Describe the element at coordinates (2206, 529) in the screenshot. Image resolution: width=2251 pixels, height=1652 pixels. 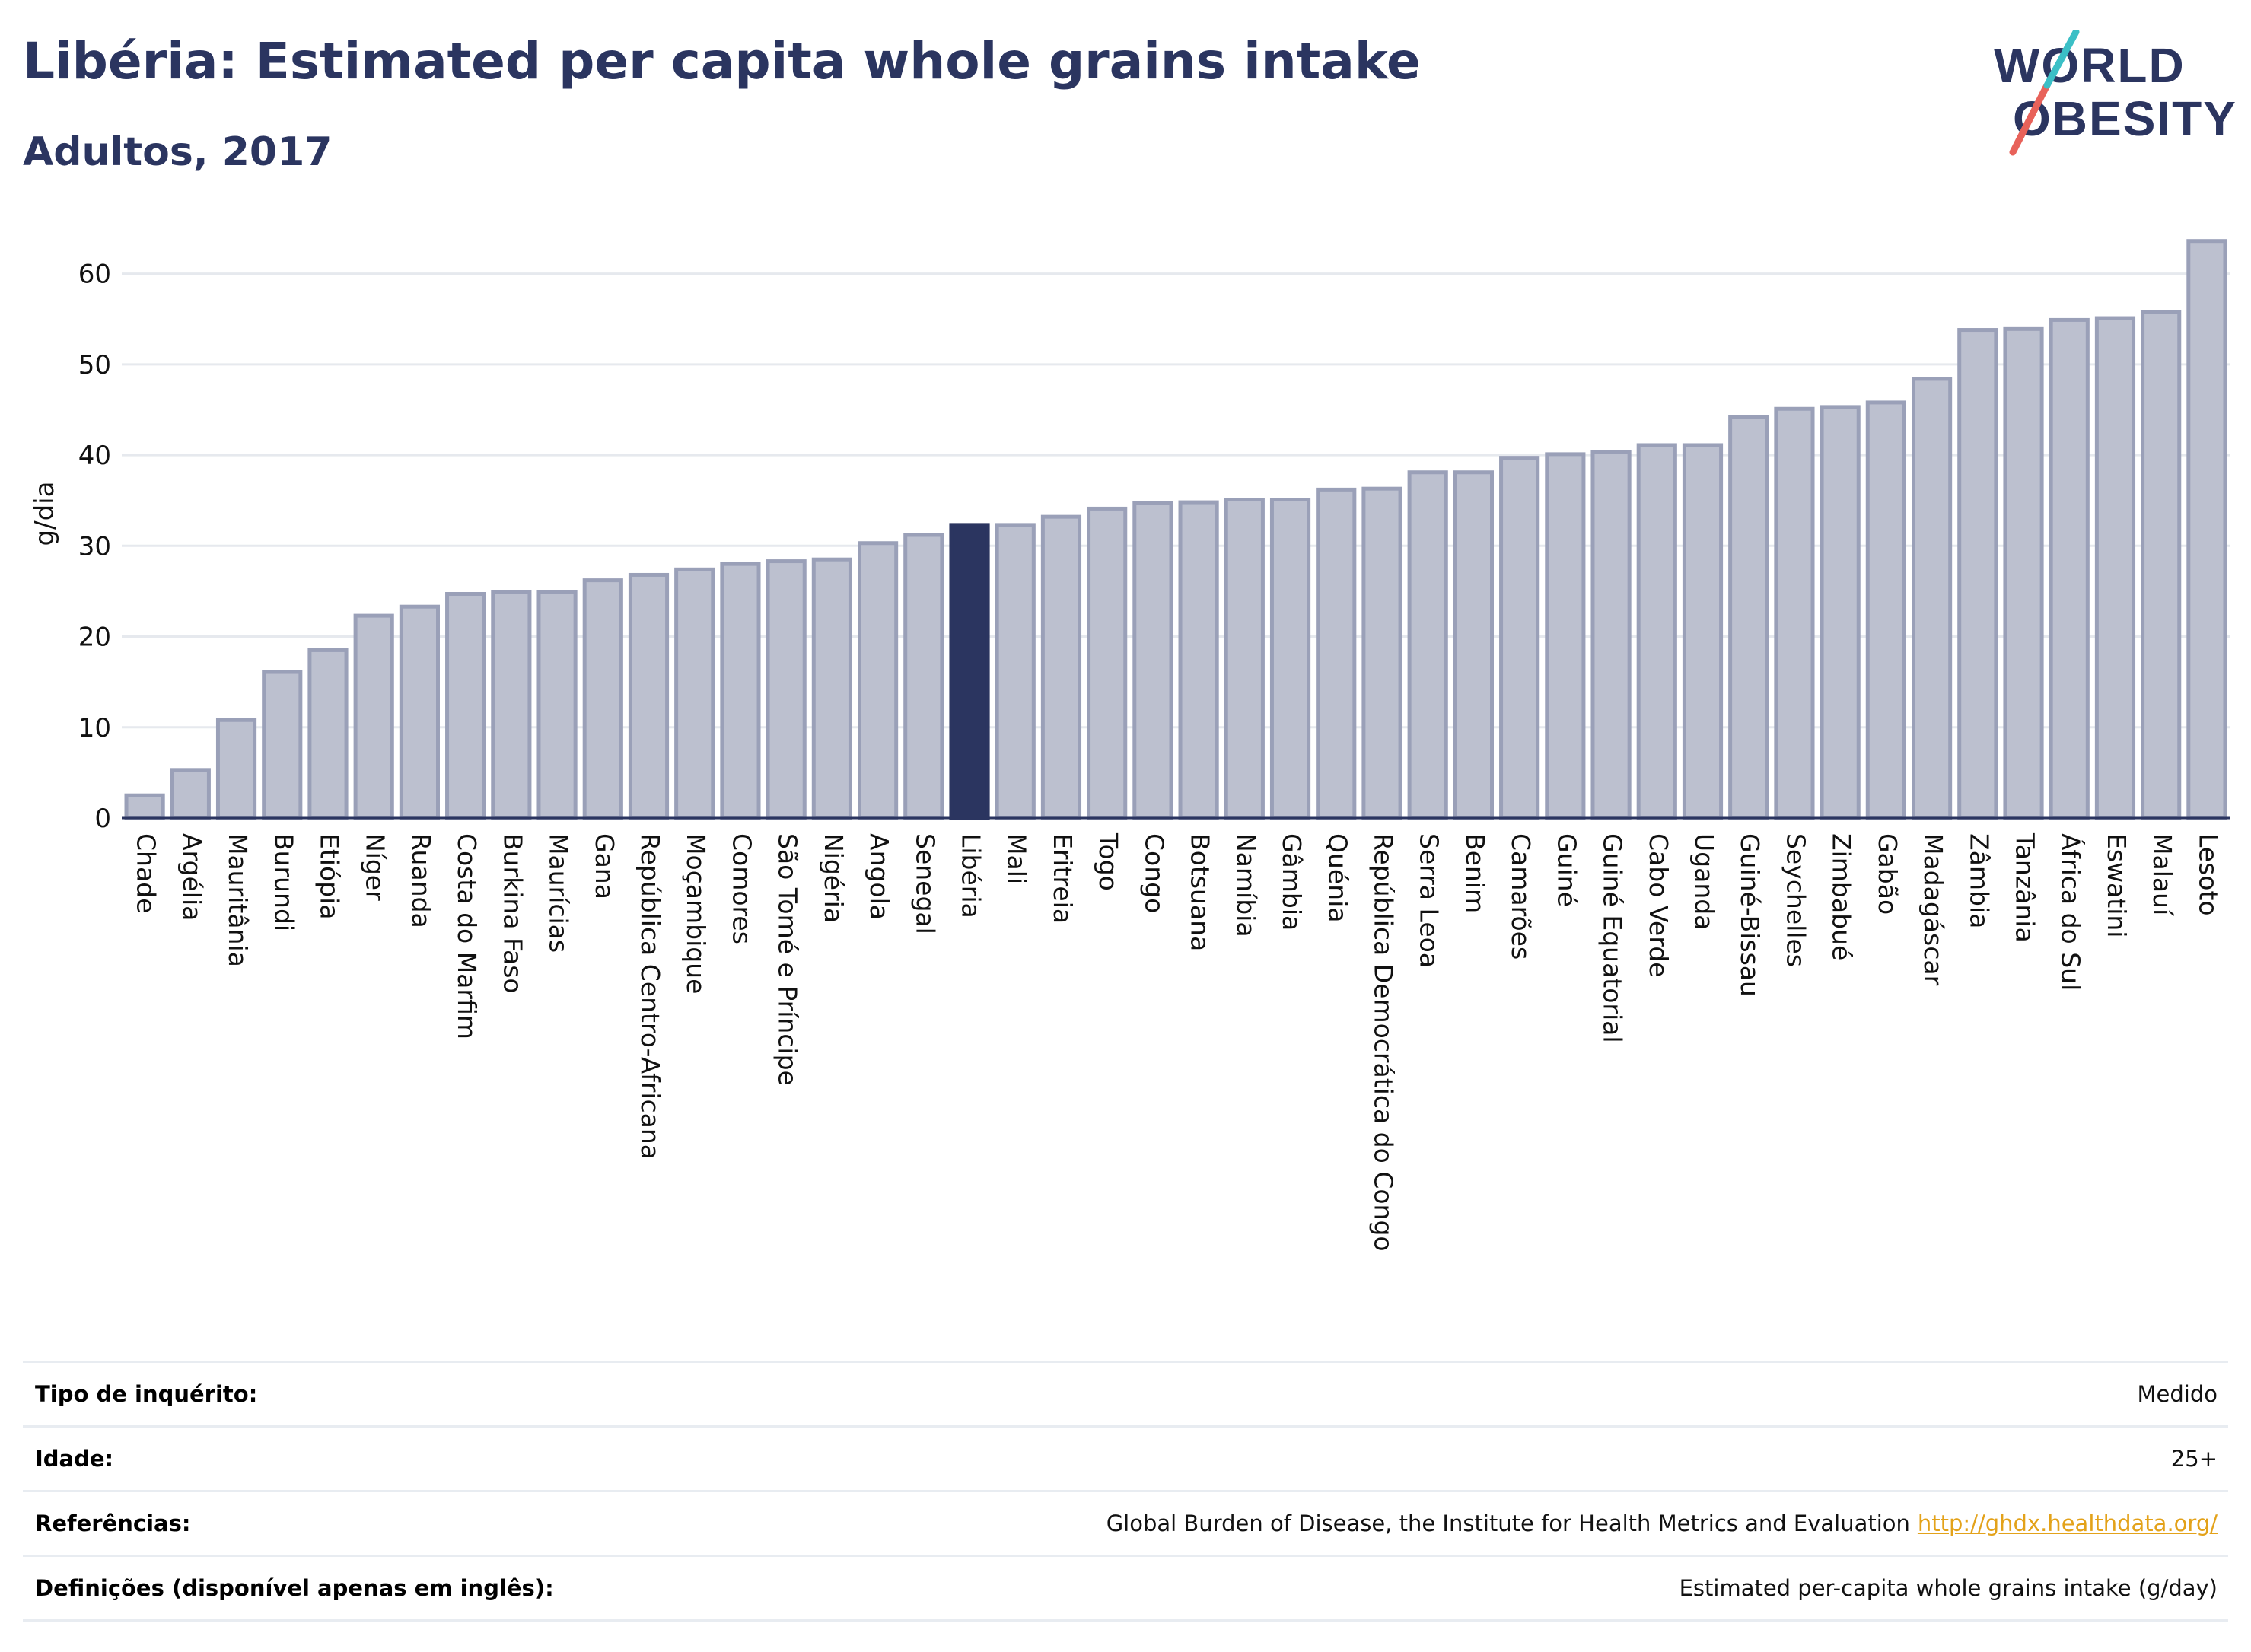
I see `bar-lesoto` at that location.